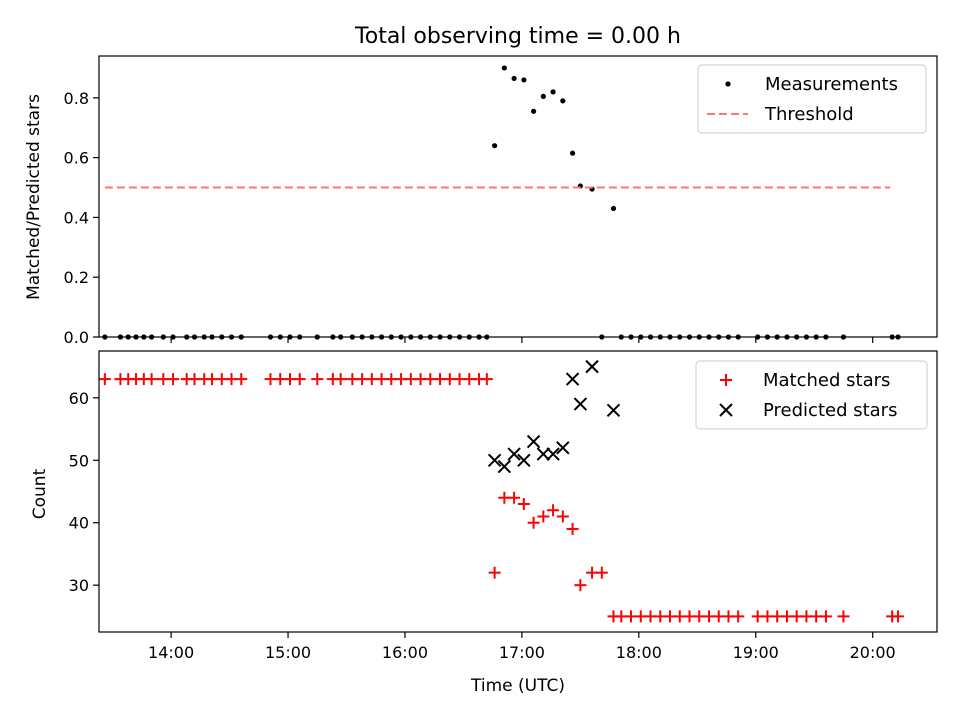 The width and height of the screenshot is (960, 720). I want to click on xtick-label: 14:00, so click(171, 652).